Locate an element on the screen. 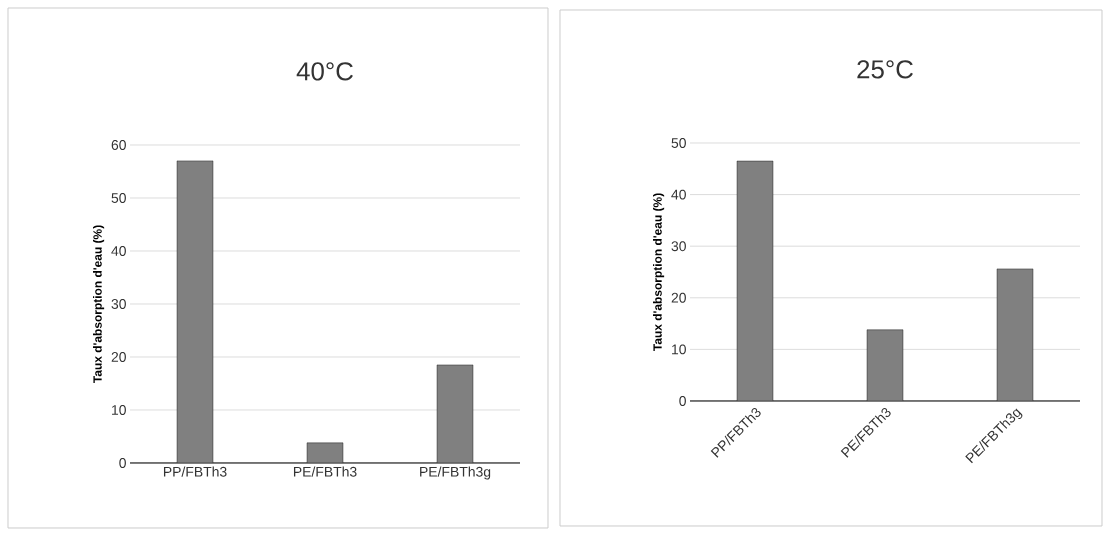  x-tick-label: PE/FBTh3g is located at coordinates (455, 473).